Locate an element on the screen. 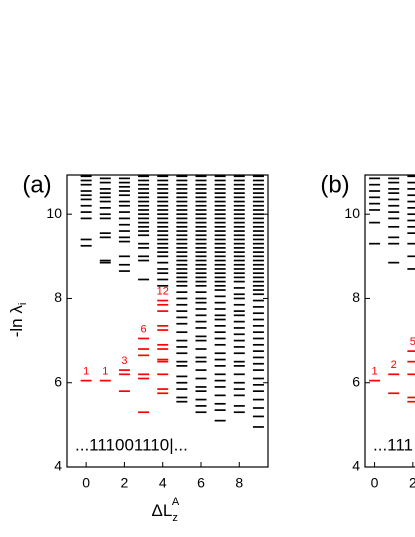 This screenshot has height=537, width=415. x-tick-label: 4 is located at coordinates (163, 483).